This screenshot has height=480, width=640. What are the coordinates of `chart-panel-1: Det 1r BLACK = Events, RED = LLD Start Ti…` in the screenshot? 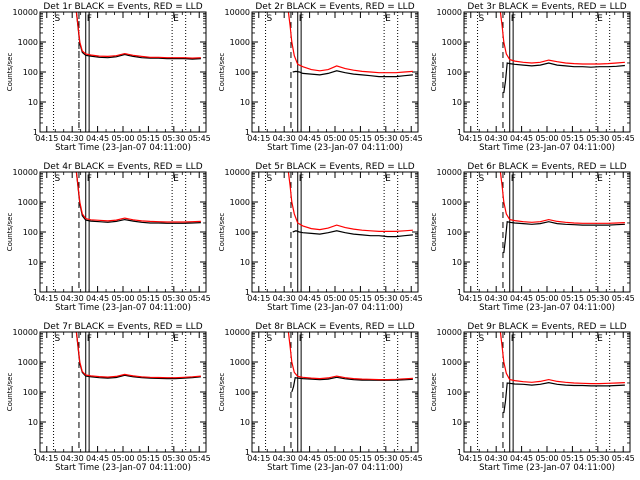 It's located at (108, 77).